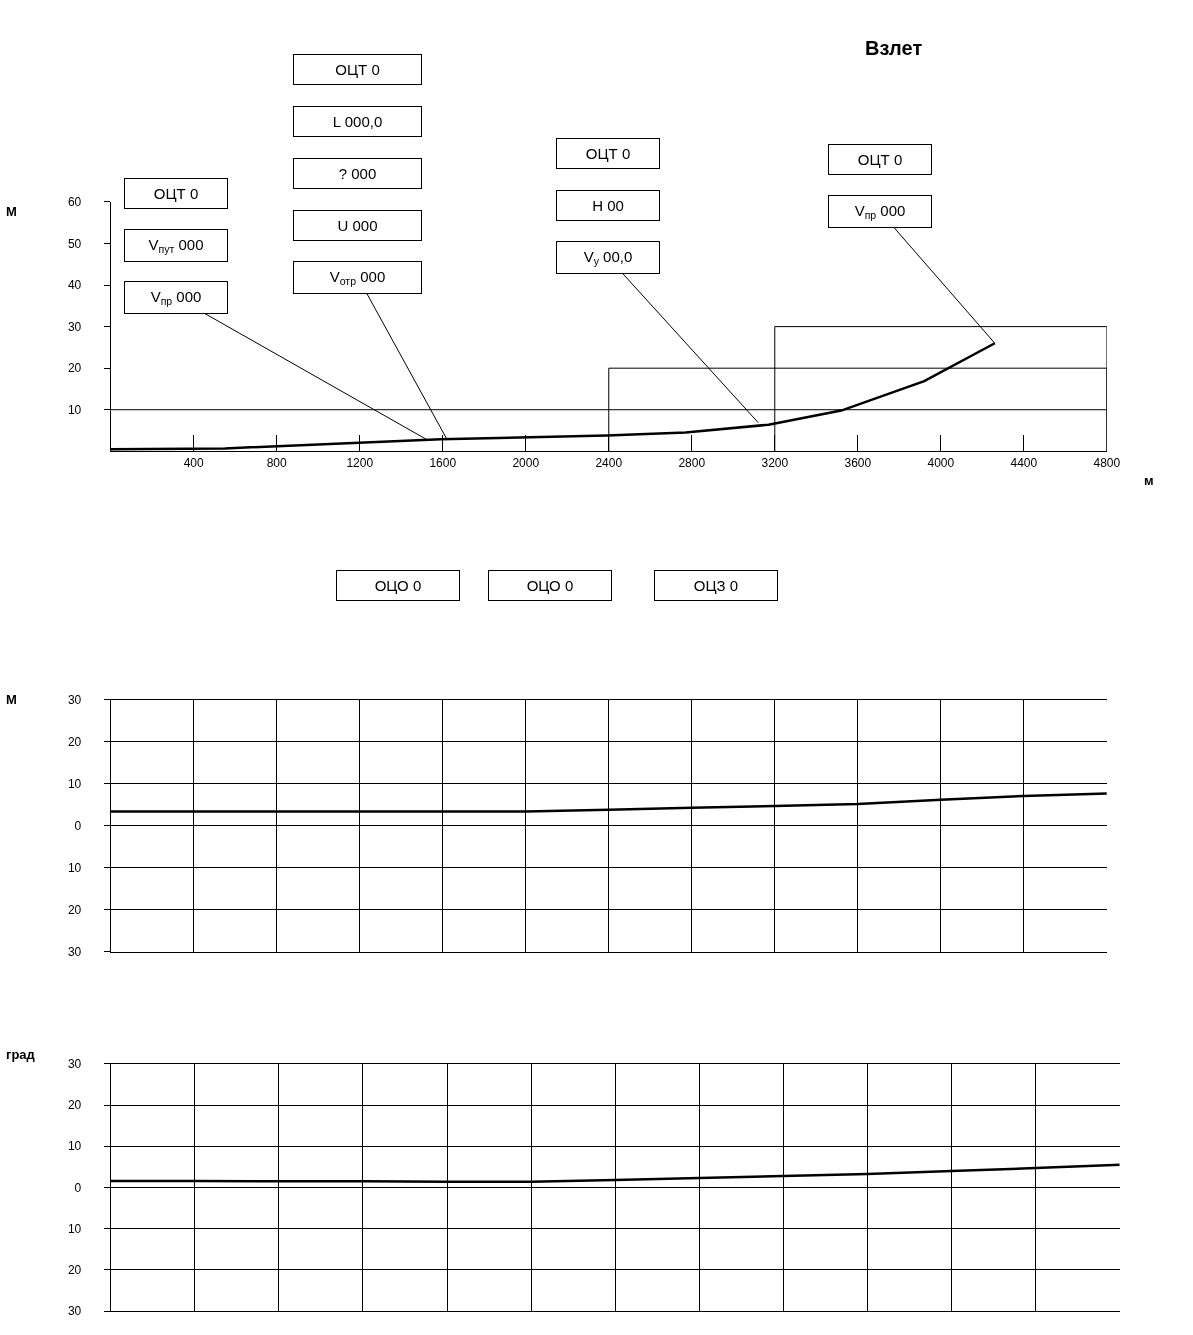 The height and width of the screenshot is (1335, 1193). What do you see at coordinates (360, 462) in the screenshot?
I see `x-tick-label: 1200` at bounding box center [360, 462].